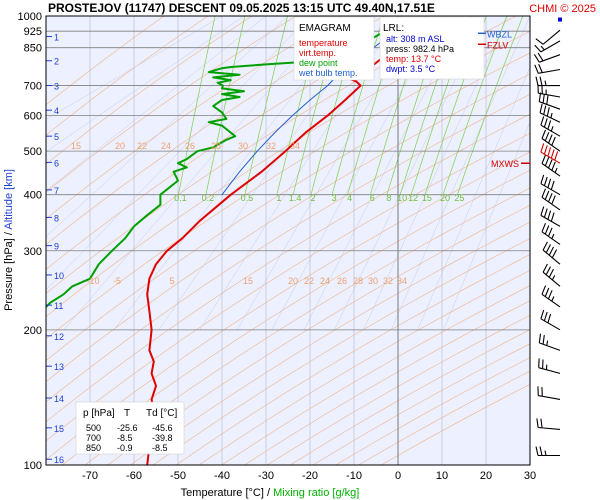  What do you see at coordinates (161, 413) in the screenshot?
I see `table-header-td: Td [°C]` at bounding box center [161, 413].